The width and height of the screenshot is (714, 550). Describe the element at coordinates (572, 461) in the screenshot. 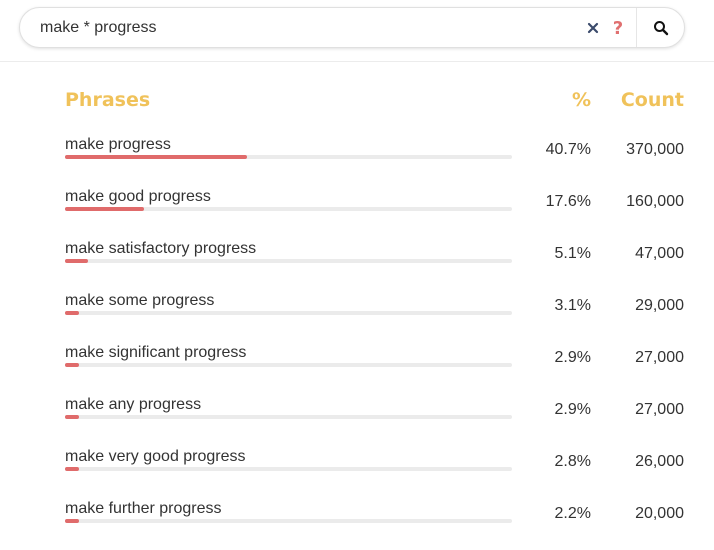

I see `percent-value: 2.8%` at that location.